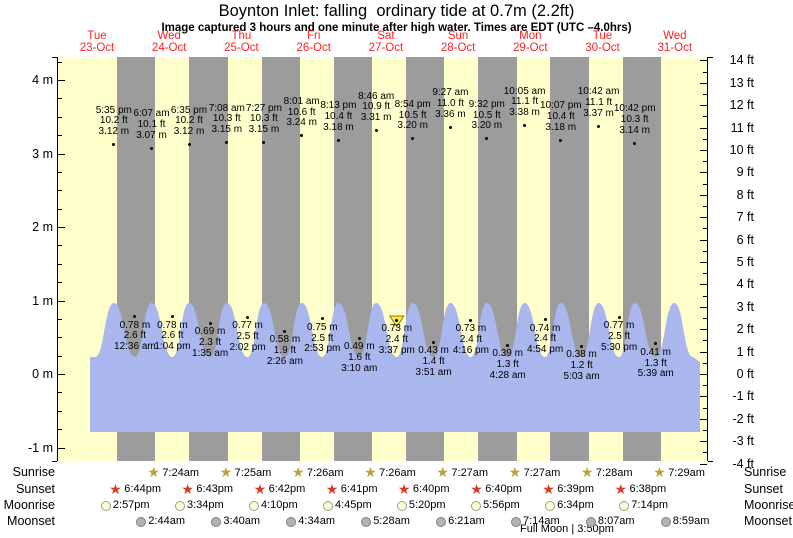 This screenshot has width=793, height=538. What do you see at coordinates (391, 521) in the screenshot?
I see `moonset-time: 5:28am` at bounding box center [391, 521].